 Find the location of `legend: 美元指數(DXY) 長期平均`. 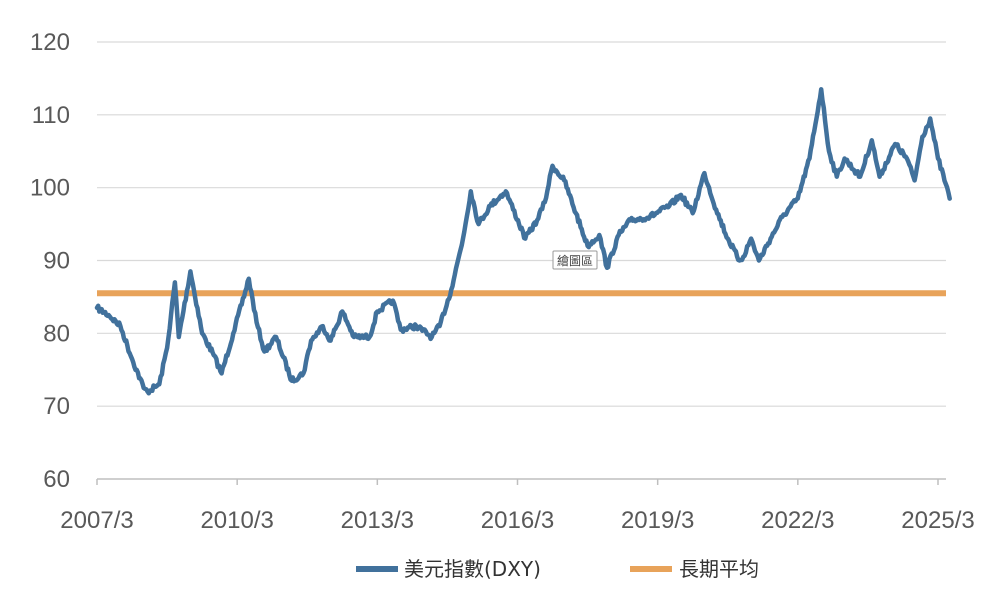

legend: 美元指數(DXY) 長期平均 is located at coordinates (557, 569).